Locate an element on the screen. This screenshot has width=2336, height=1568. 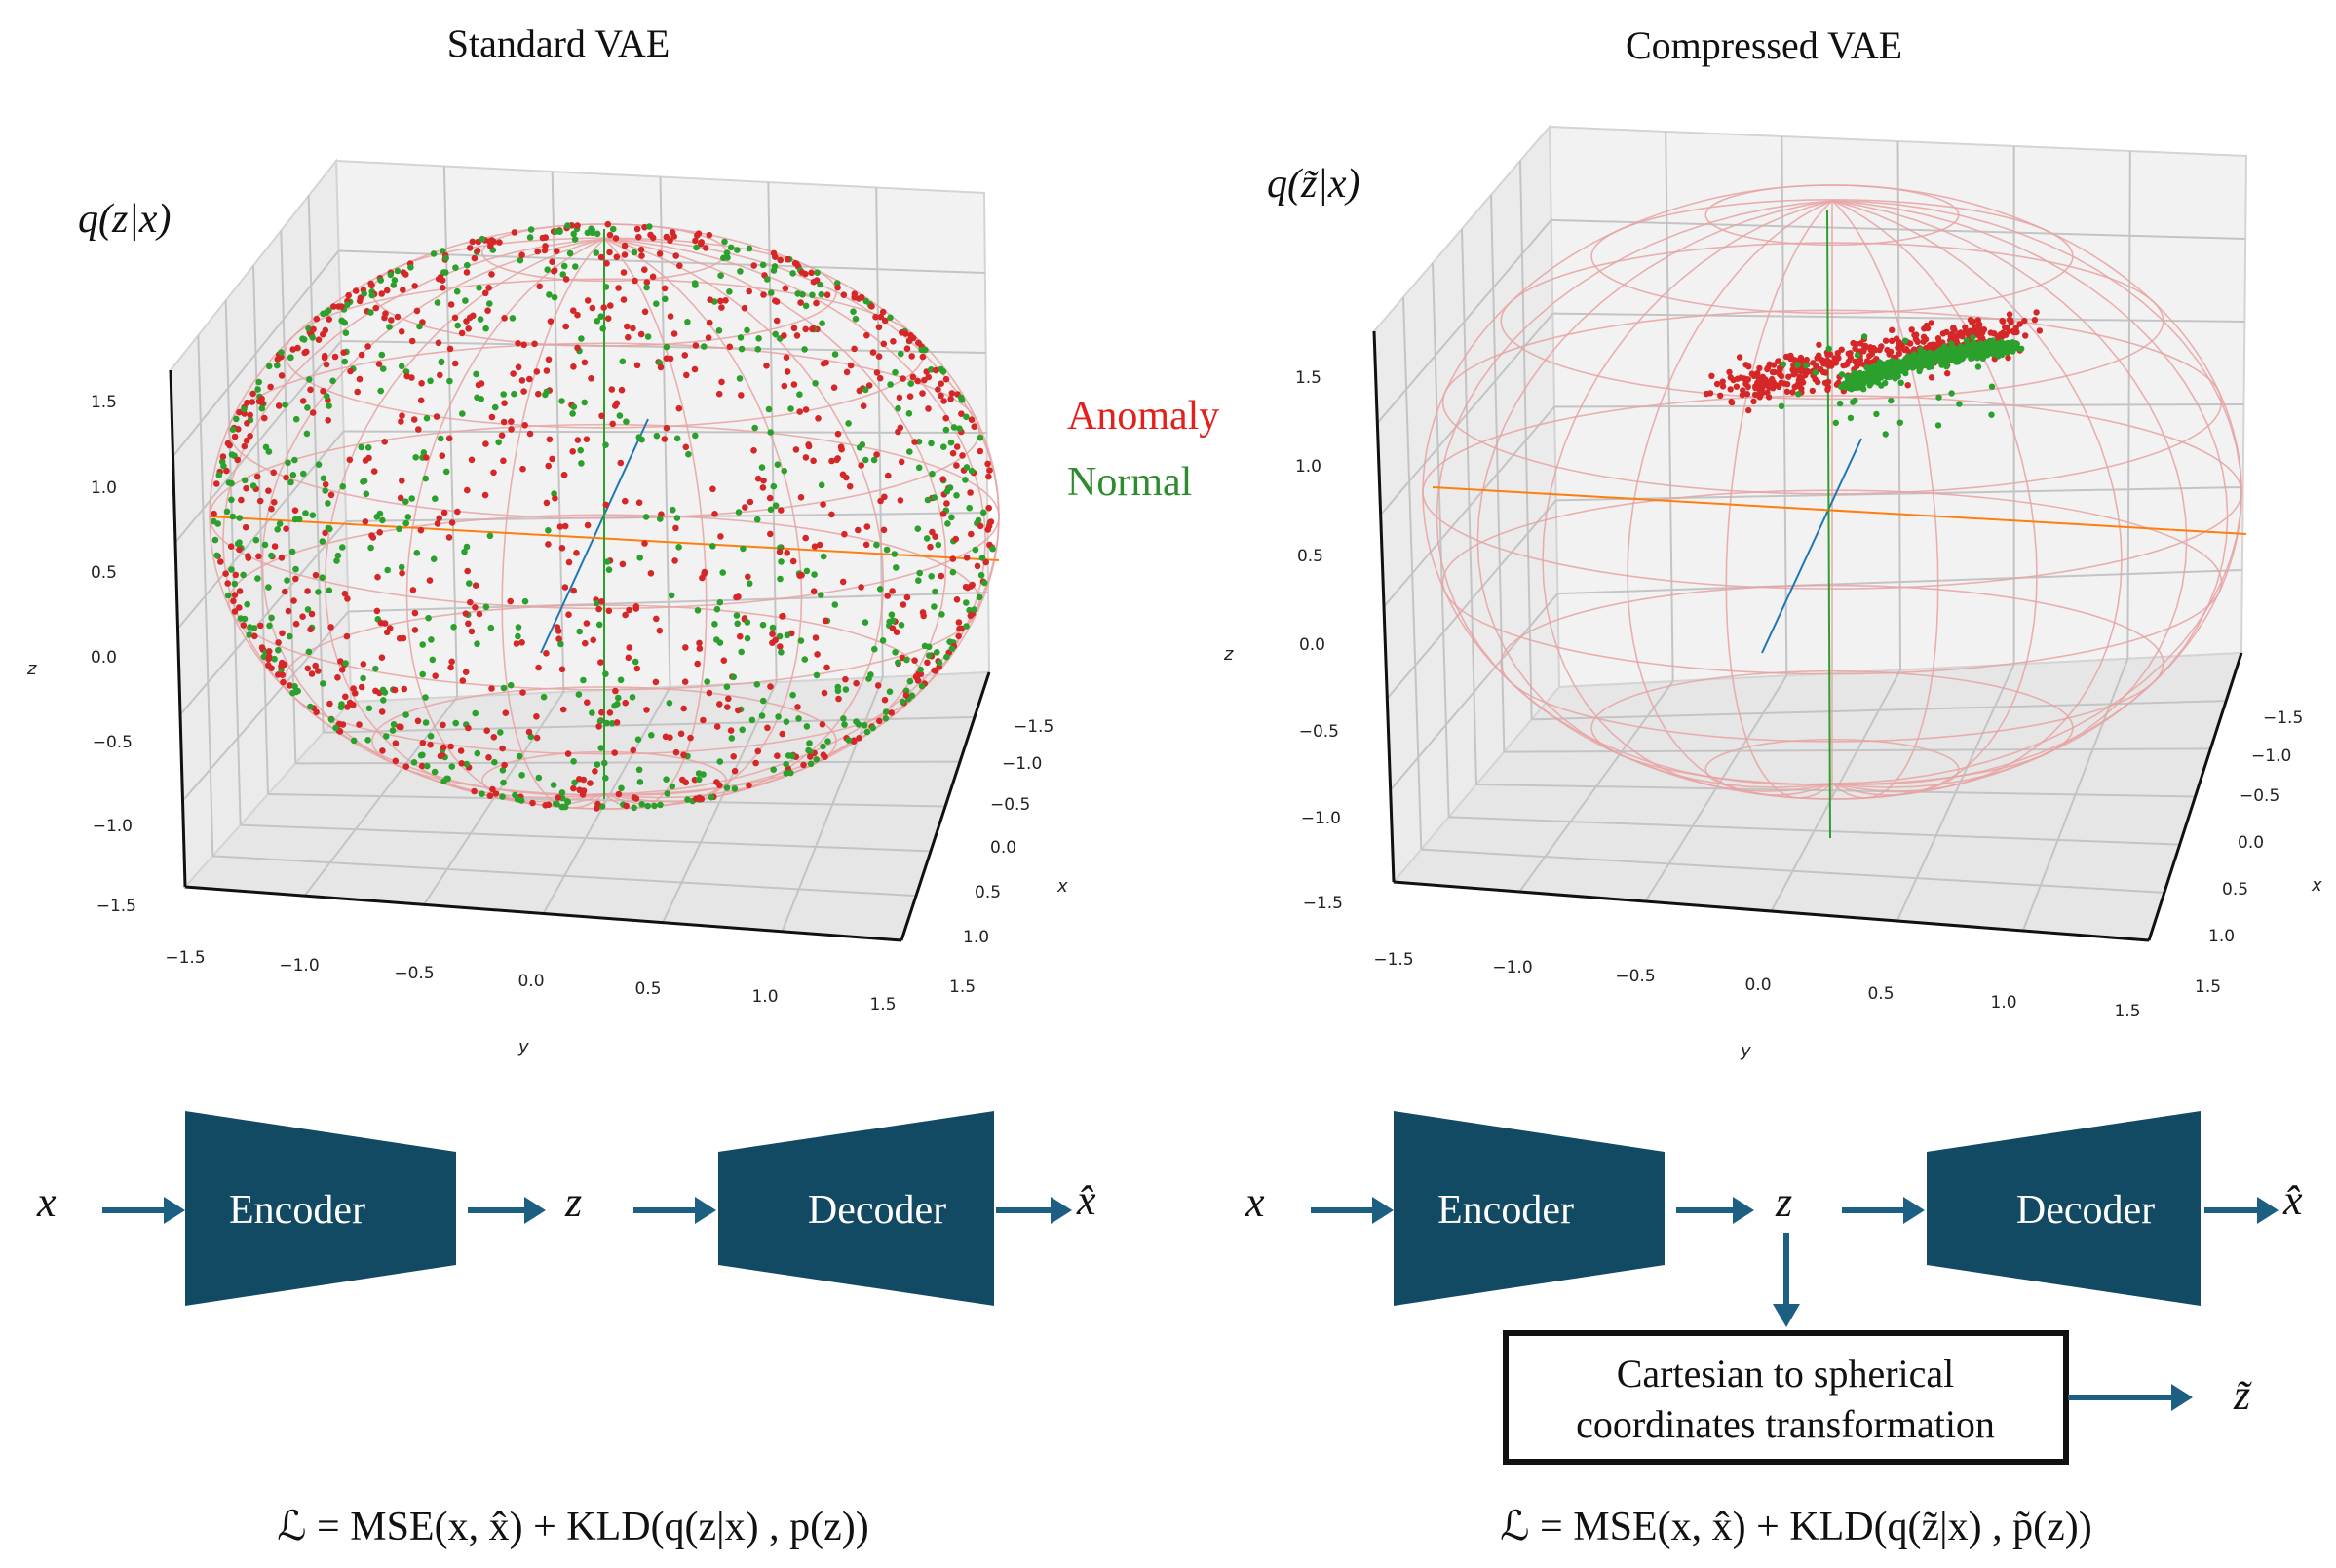
left-x-tick: −1.0 is located at coordinates (1022, 764).